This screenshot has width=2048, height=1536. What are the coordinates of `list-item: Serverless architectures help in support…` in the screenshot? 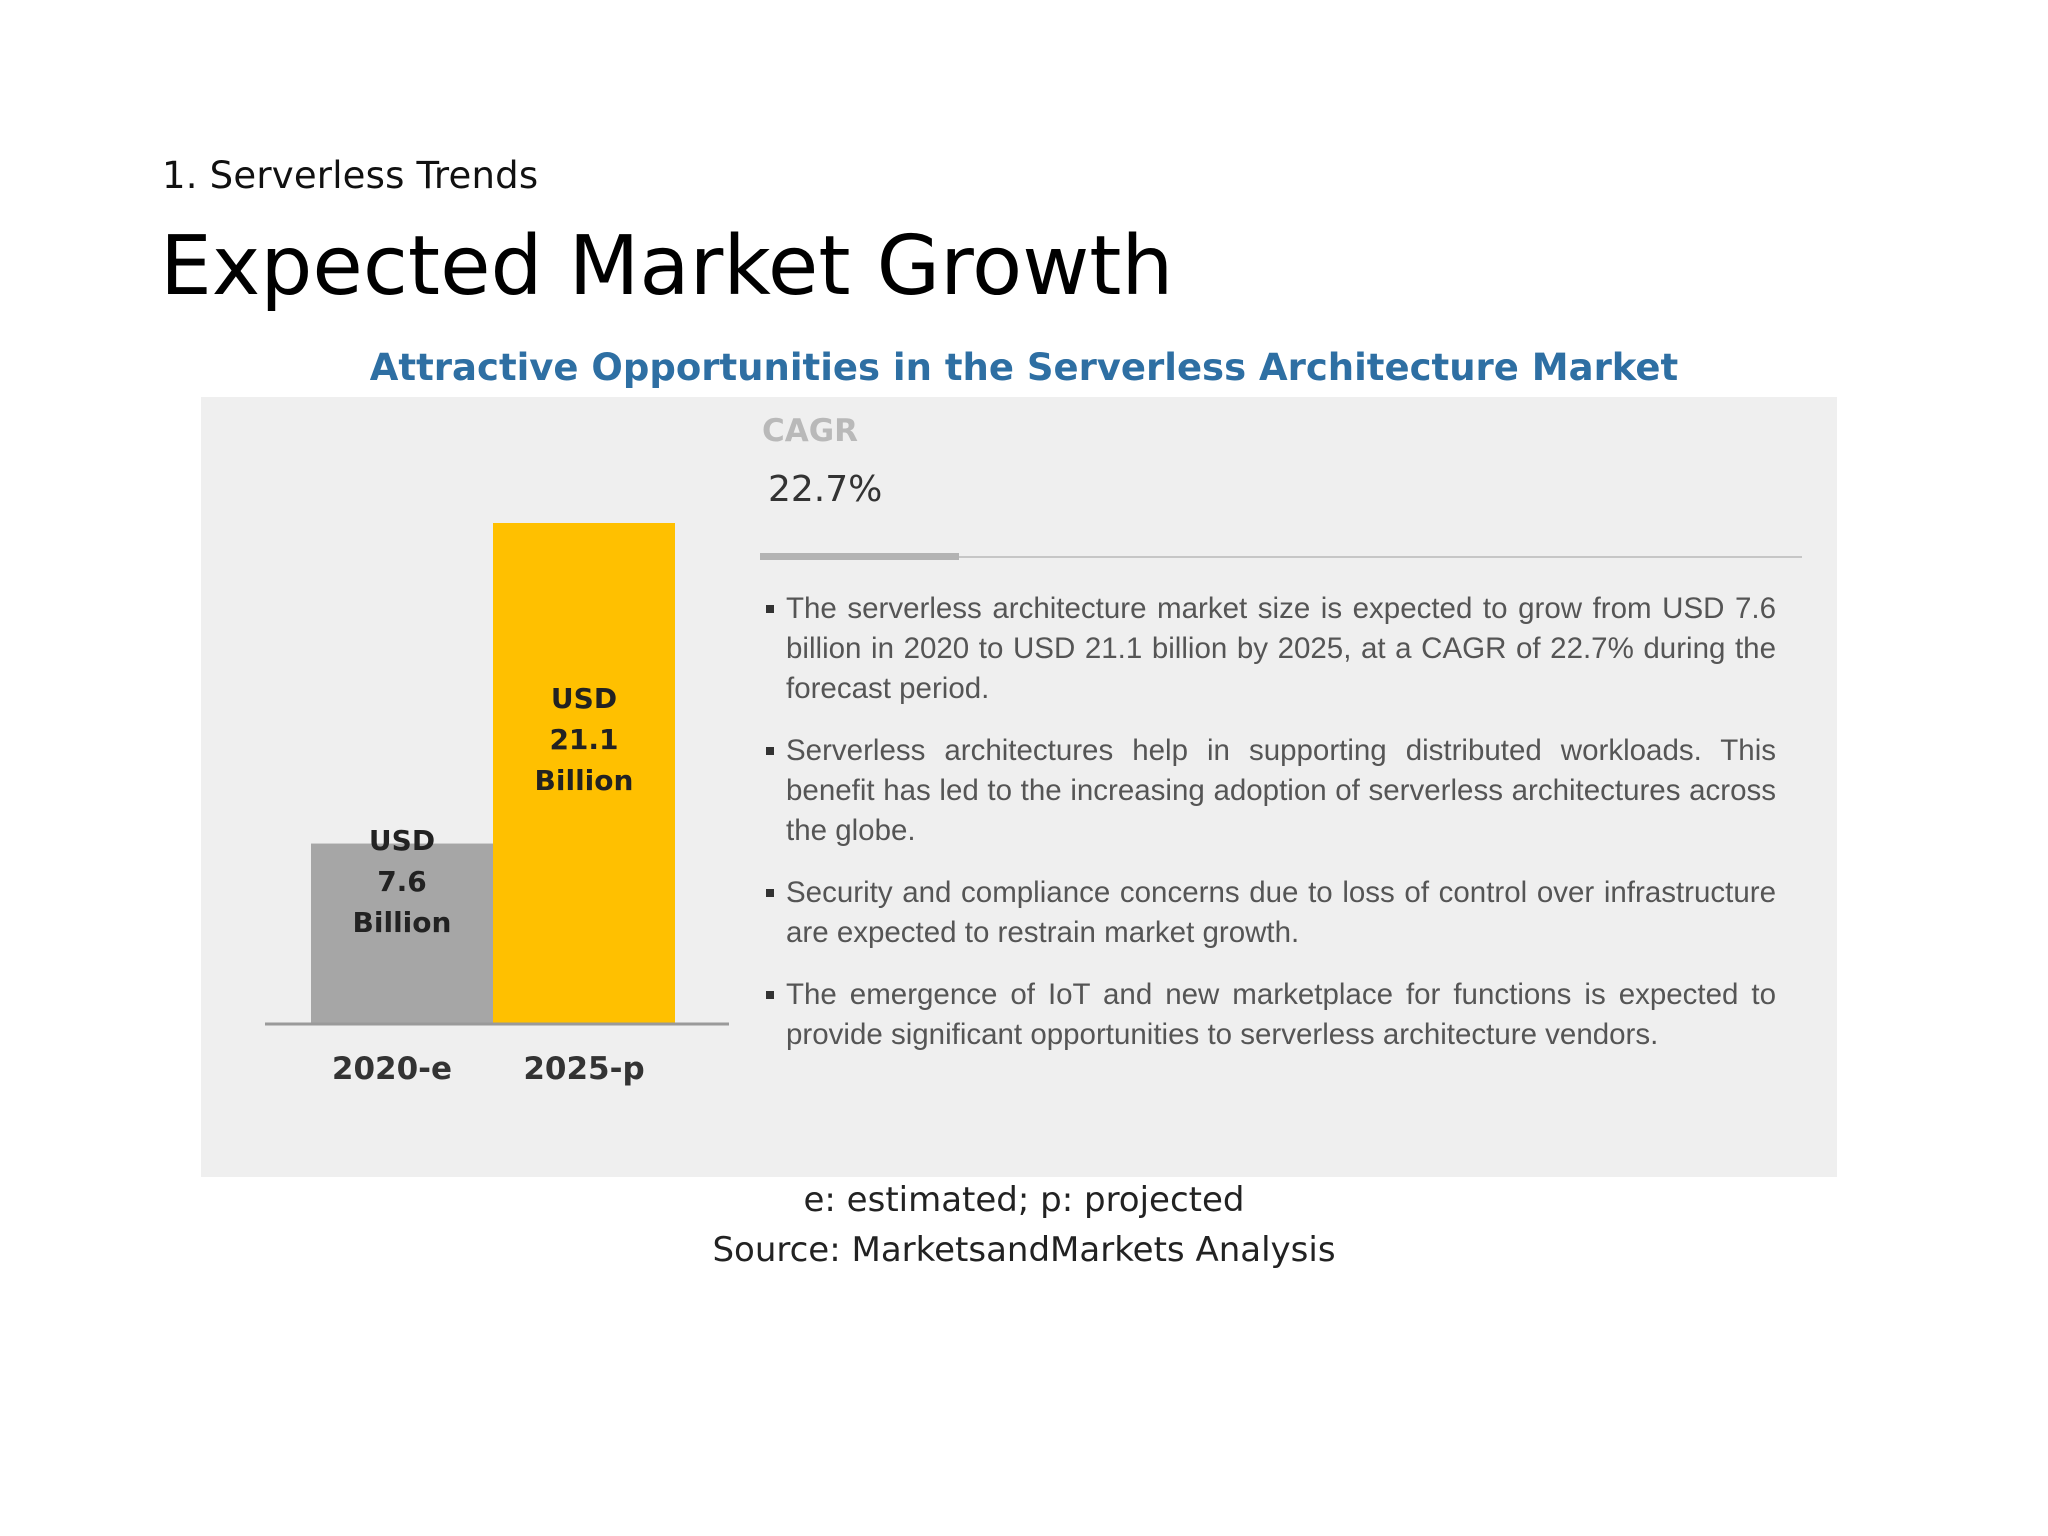 It's located at (1270, 791).